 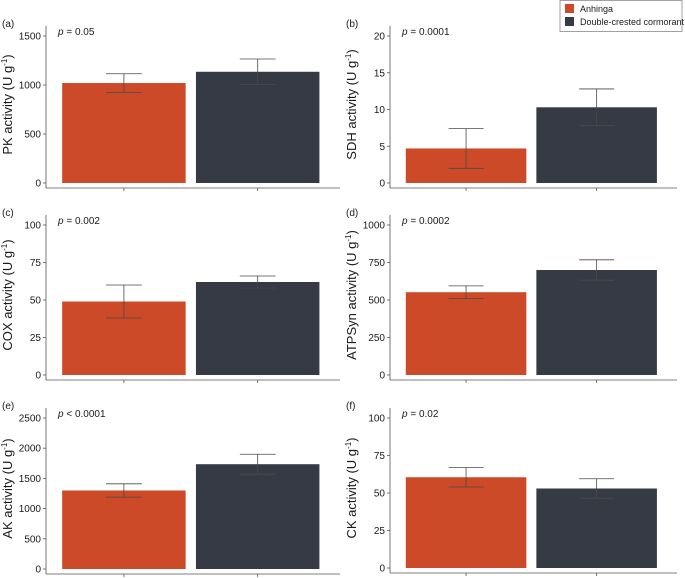 I want to click on legend-swatch-anhinga, so click(x=569, y=8).